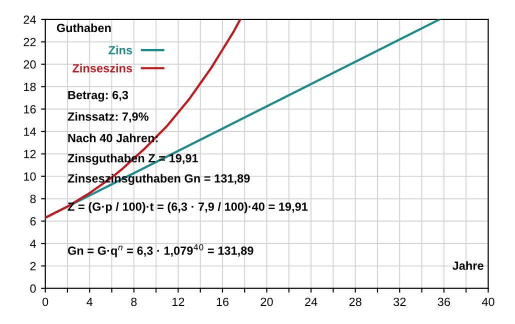 The height and width of the screenshot is (324, 515). Describe the element at coordinates (134, 302) in the screenshot. I see `x-tick-label: 8` at that location.